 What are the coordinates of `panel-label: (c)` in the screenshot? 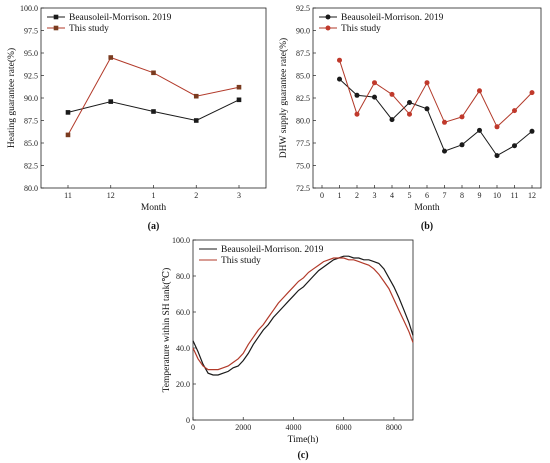 It's located at (302, 455).